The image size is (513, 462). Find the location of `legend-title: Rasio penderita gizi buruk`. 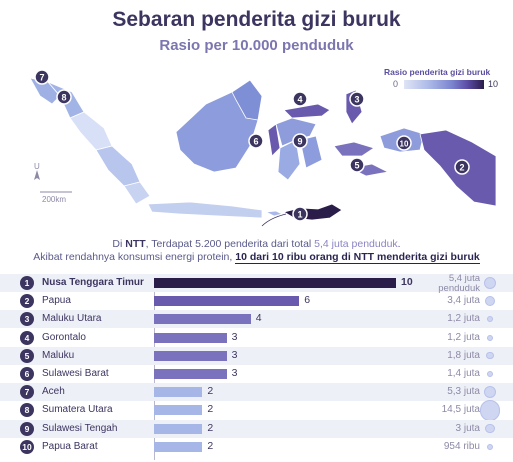

legend-title: Rasio penderita gizi buruk is located at coordinates (437, 72).